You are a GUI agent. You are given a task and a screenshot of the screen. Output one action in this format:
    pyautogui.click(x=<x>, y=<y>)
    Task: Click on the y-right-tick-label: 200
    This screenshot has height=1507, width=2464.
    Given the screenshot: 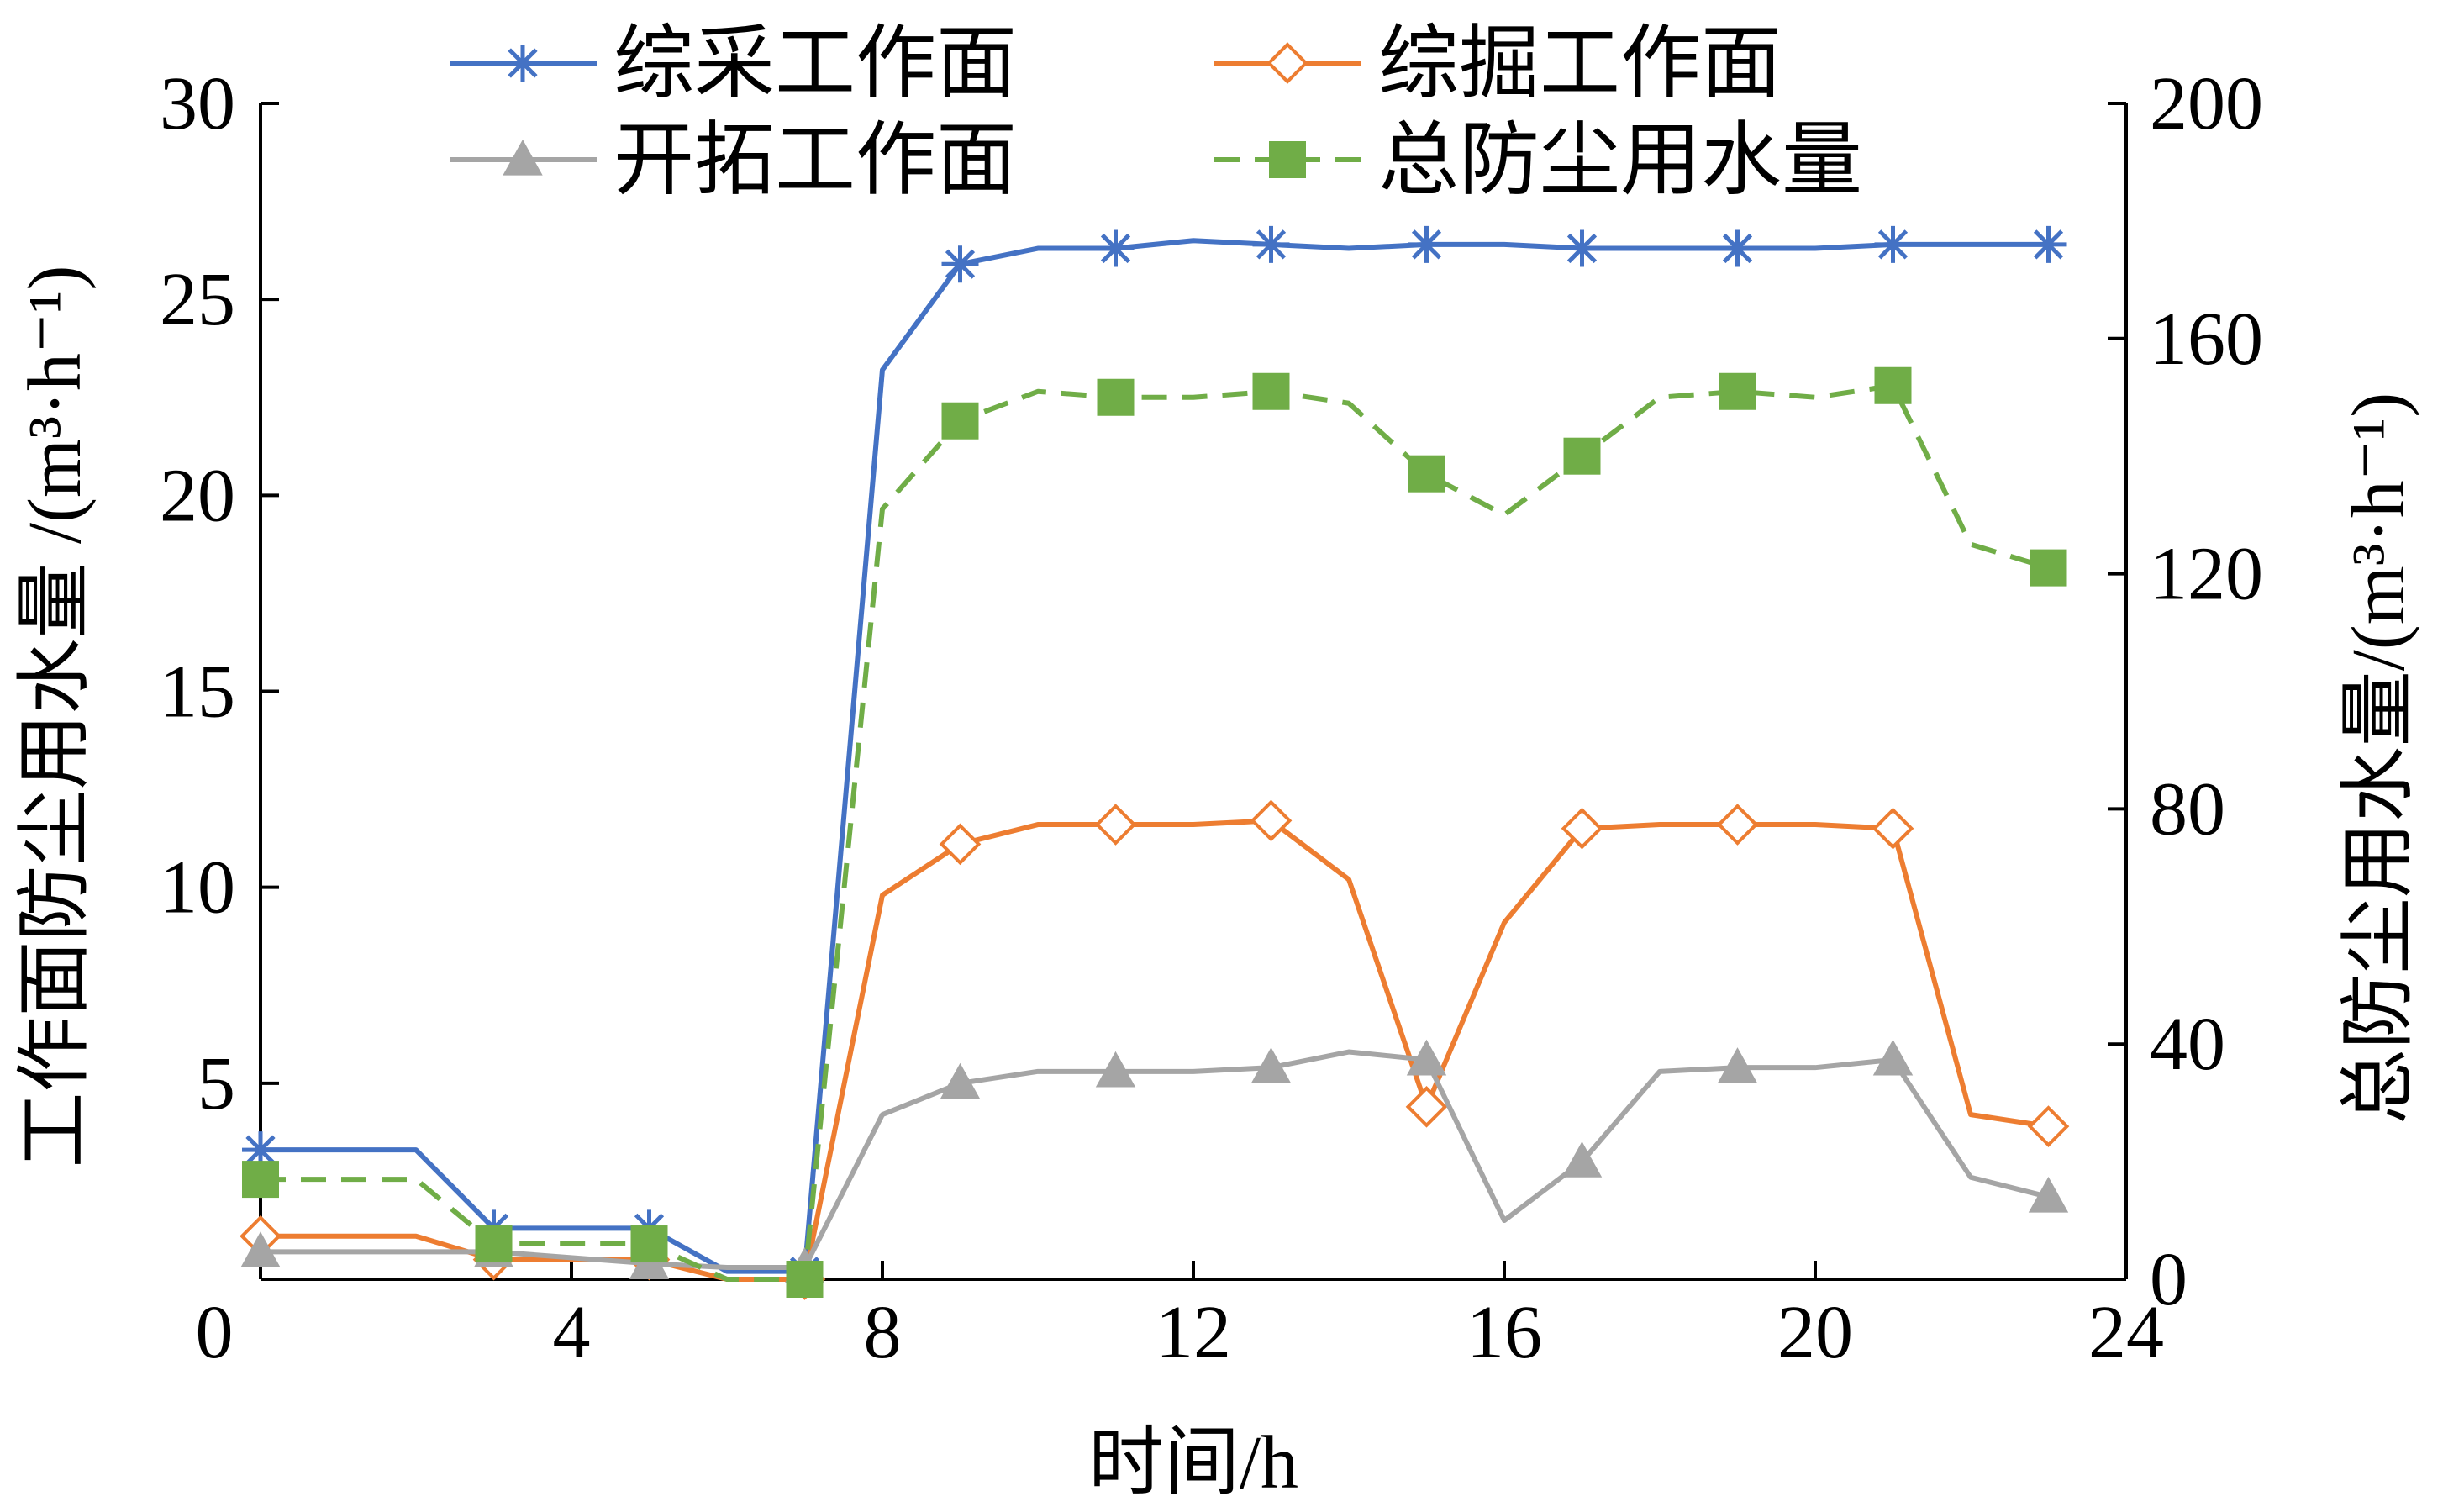 What is the action you would take?
    pyautogui.click(x=2206, y=103)
    